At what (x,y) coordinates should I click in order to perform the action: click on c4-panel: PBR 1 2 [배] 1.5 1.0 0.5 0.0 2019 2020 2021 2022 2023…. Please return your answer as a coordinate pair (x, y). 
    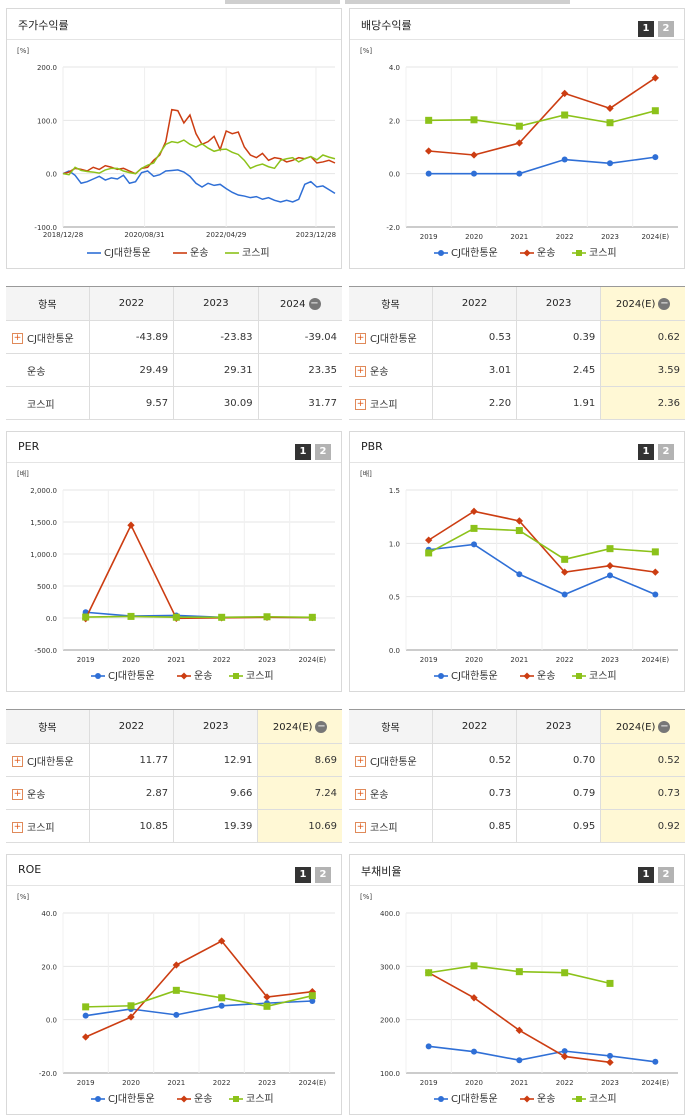
    Looking at the image, I should click on (517, 561).